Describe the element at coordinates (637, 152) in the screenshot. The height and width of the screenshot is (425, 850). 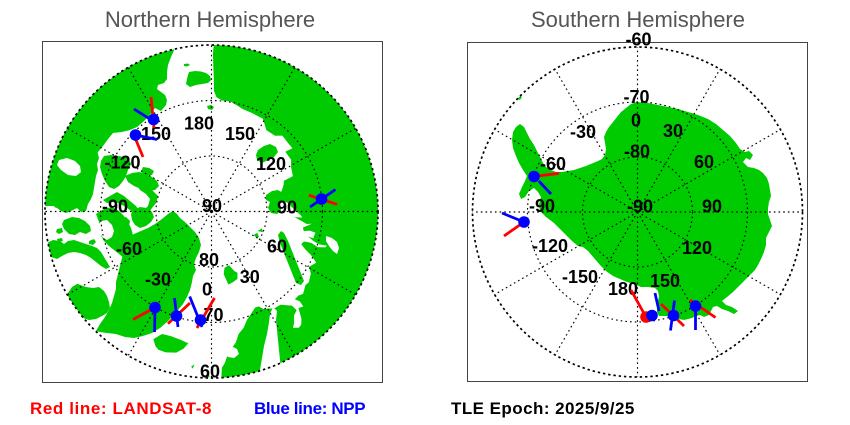
I see `svg-text: -80` at that location.